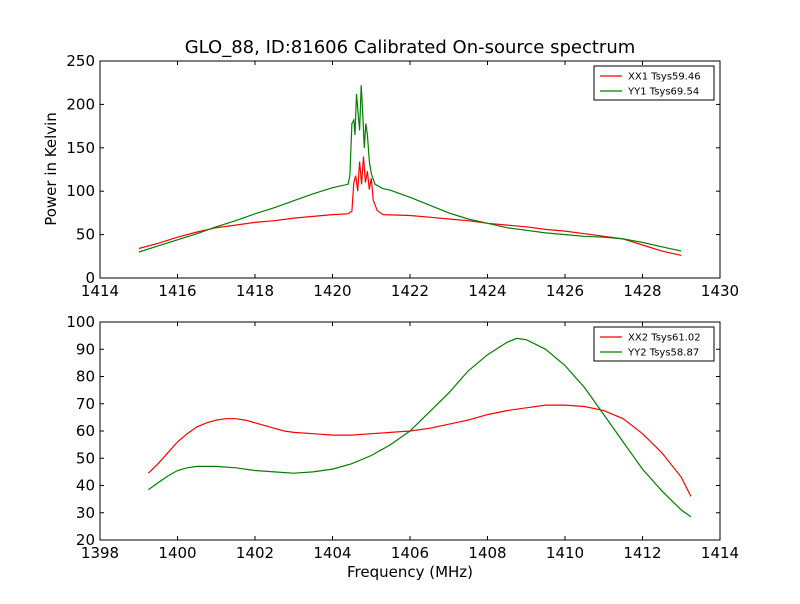 The height and width of the screenshot is (604, 800). I want to click on bottom-y-tick-label: 20, so click(85, 540).